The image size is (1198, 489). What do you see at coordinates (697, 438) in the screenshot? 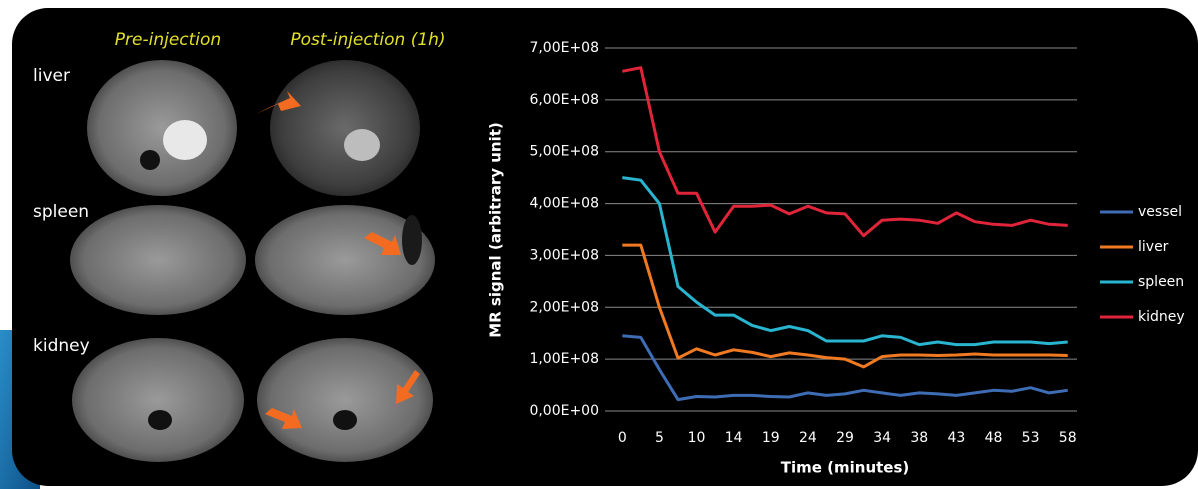
I see `x-tick-label: 10` at bounding box center [697, 438].